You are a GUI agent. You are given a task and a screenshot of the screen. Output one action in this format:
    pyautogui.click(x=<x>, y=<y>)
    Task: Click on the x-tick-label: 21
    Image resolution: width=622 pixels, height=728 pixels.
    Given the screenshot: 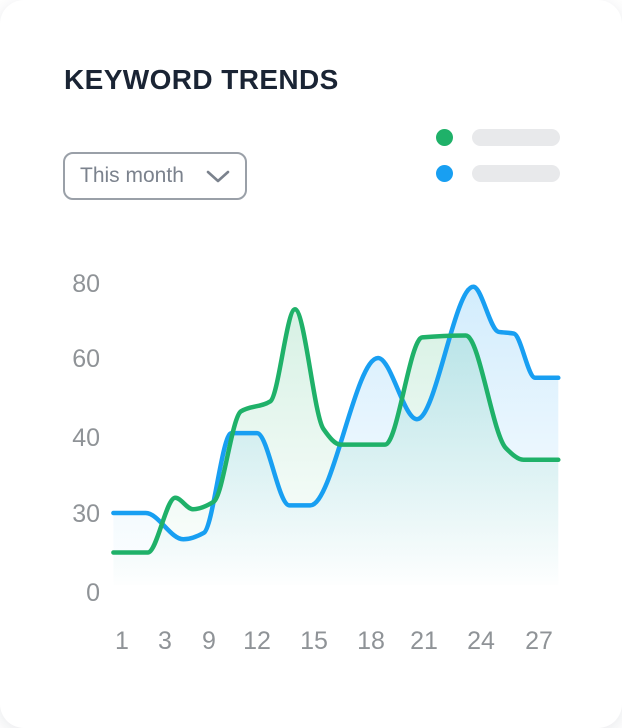 What is the action you would take?
    pyautogui.click(x=424, y=641)
    